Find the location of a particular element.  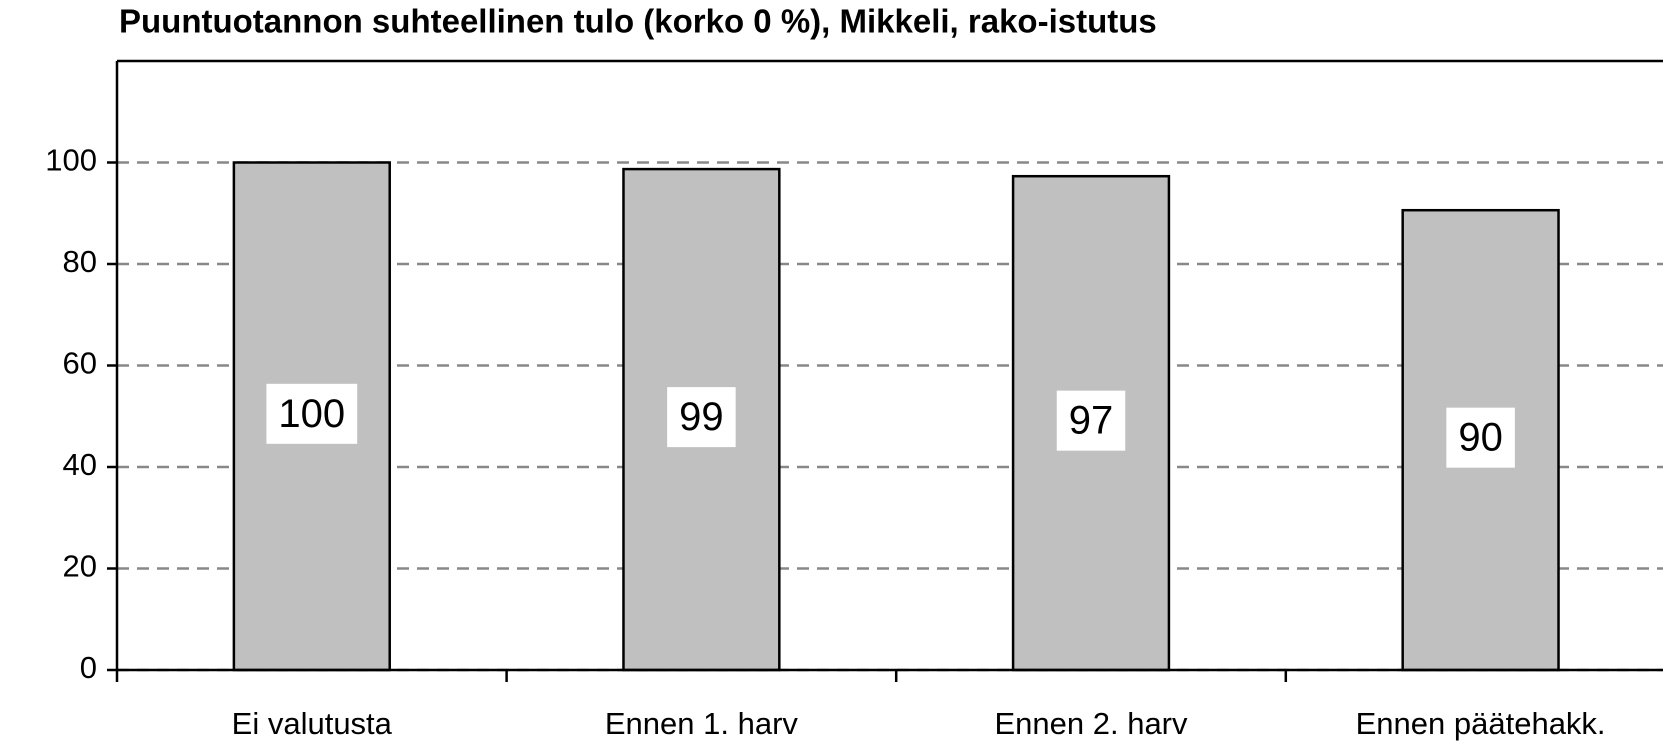

y-tick-label: 60 is located at coordinates (80, 363).